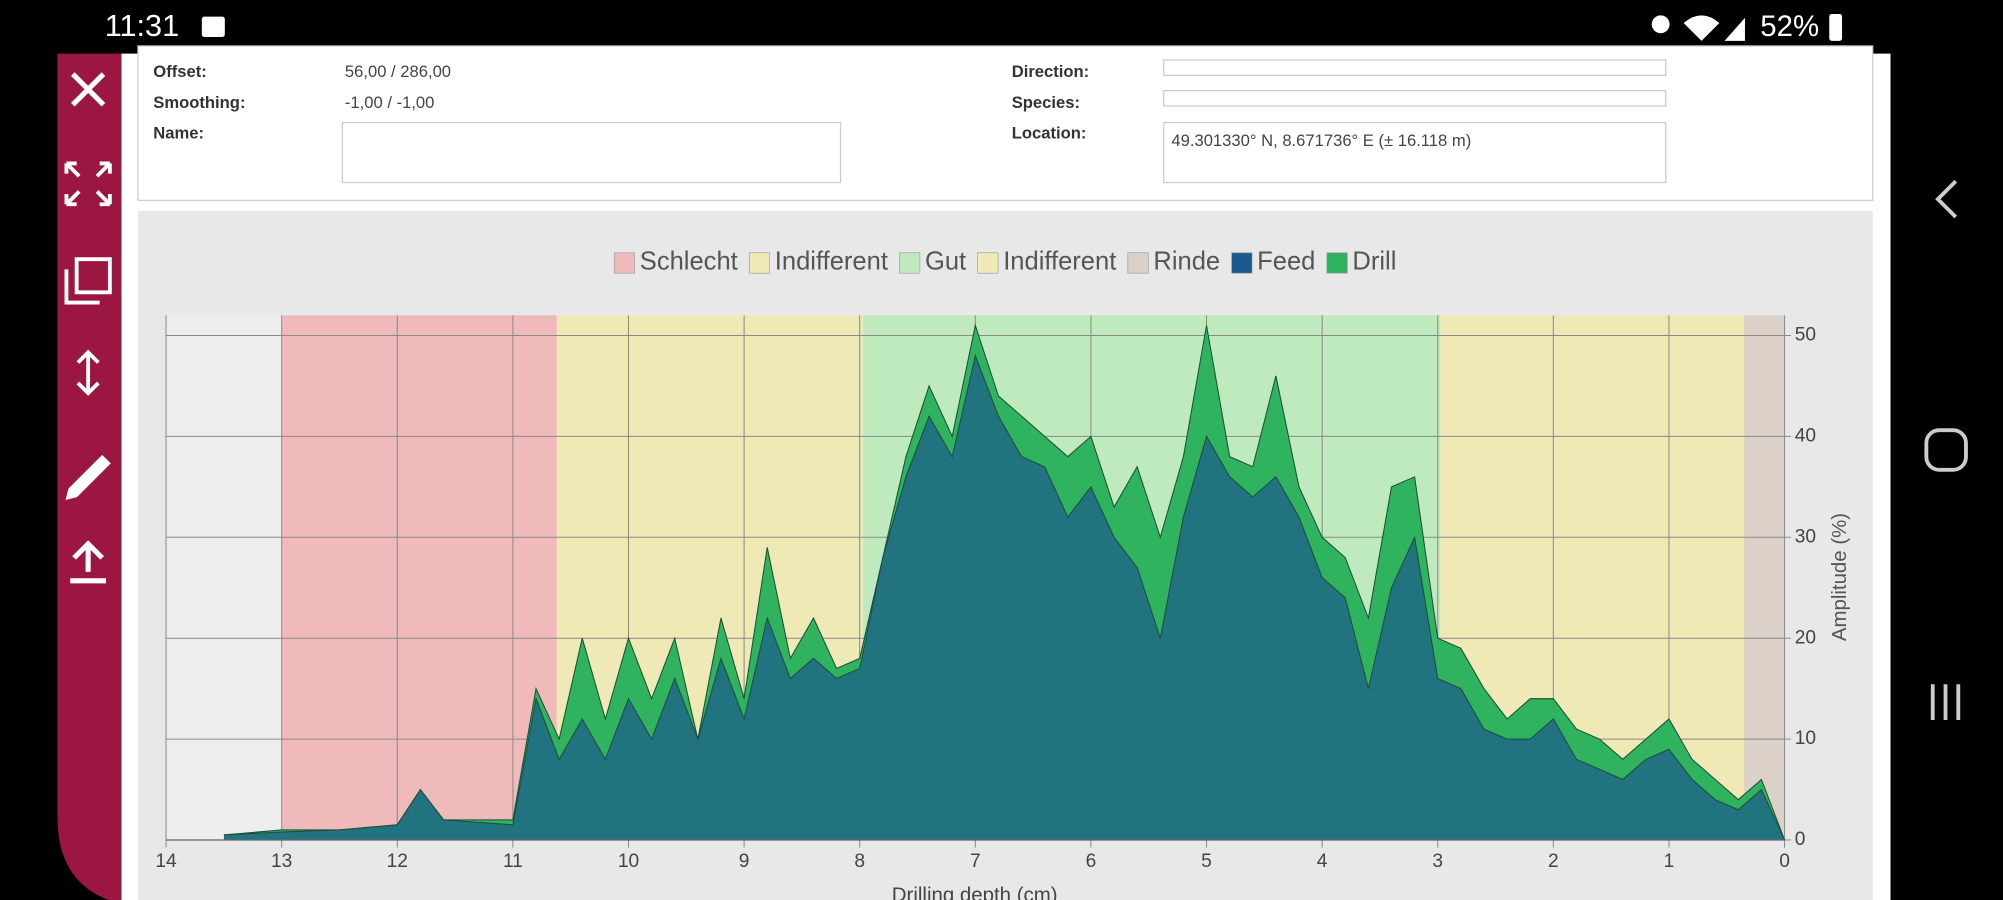 The image size is (2003, 900). I want to click on signal-icon, so click(1734, 29).